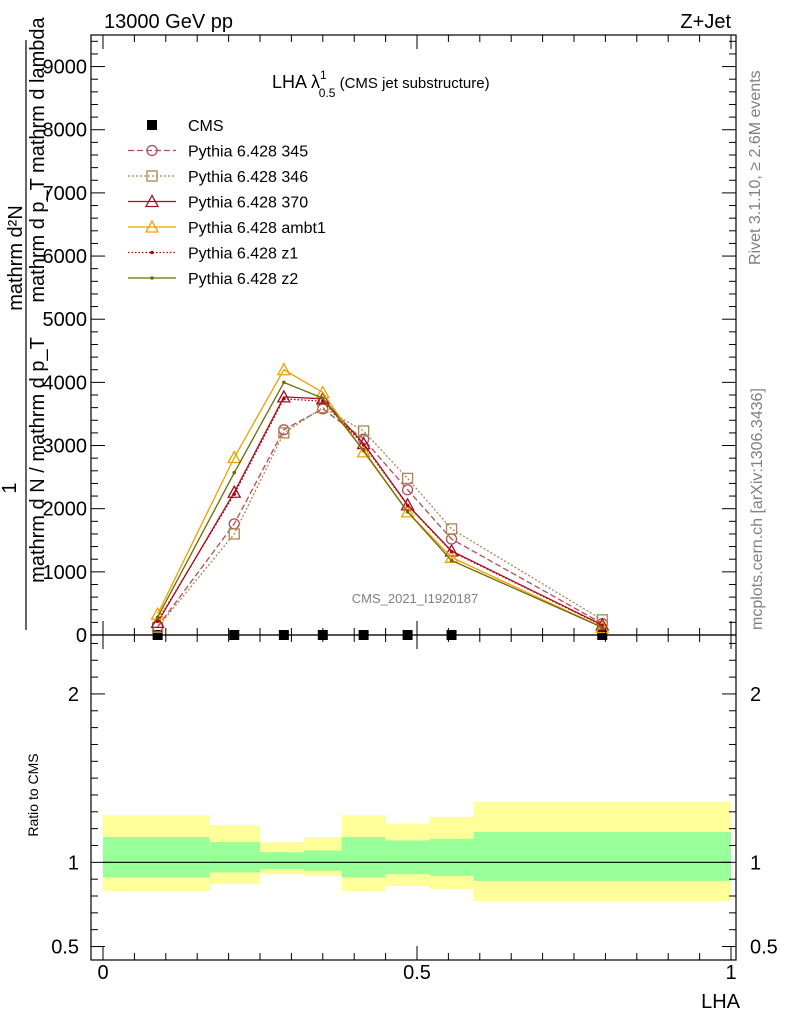 This screenshot has width=786, height=1024. I want to click on x-tick-label: 0, so click(102, 973).